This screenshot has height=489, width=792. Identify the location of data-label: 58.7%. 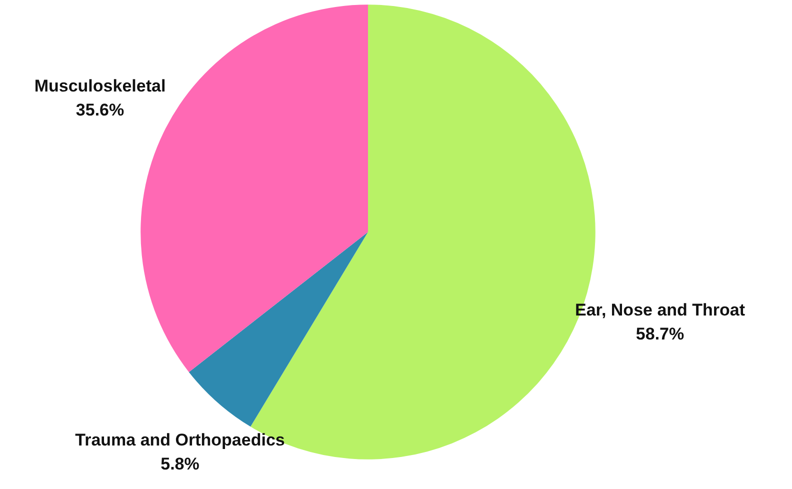
(660, 334).